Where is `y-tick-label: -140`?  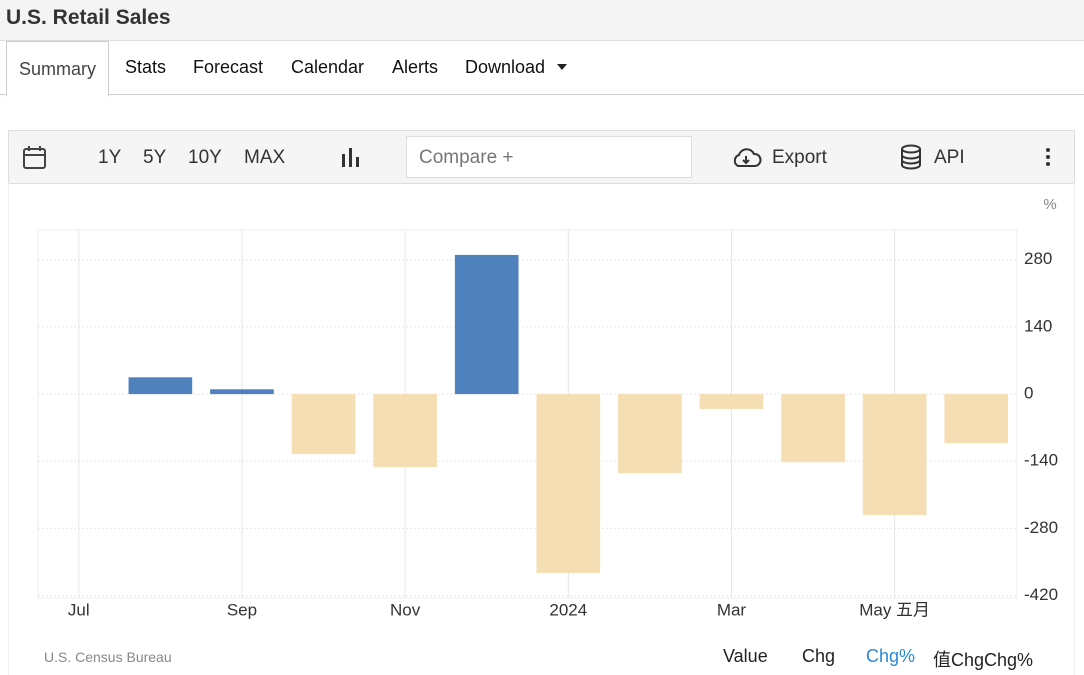 y-tick-label: -140 is located at coordinates (1041, 460).